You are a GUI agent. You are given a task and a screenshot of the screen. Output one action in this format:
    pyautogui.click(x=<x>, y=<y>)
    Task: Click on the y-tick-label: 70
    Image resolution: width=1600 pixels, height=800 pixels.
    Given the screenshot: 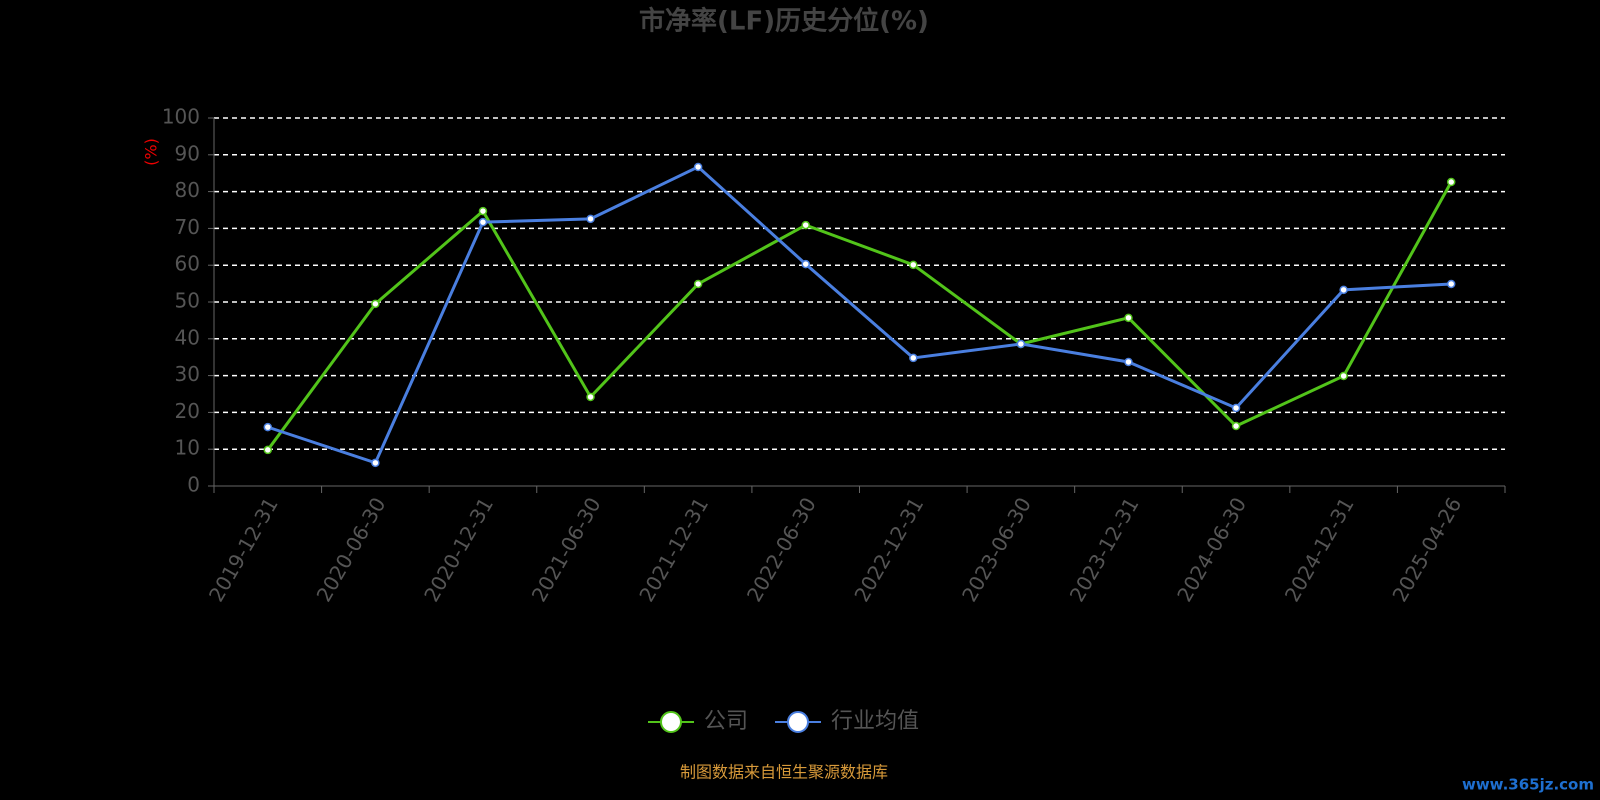 What is the action you would take?
    pyautogui.click(x=187, y=227)
    